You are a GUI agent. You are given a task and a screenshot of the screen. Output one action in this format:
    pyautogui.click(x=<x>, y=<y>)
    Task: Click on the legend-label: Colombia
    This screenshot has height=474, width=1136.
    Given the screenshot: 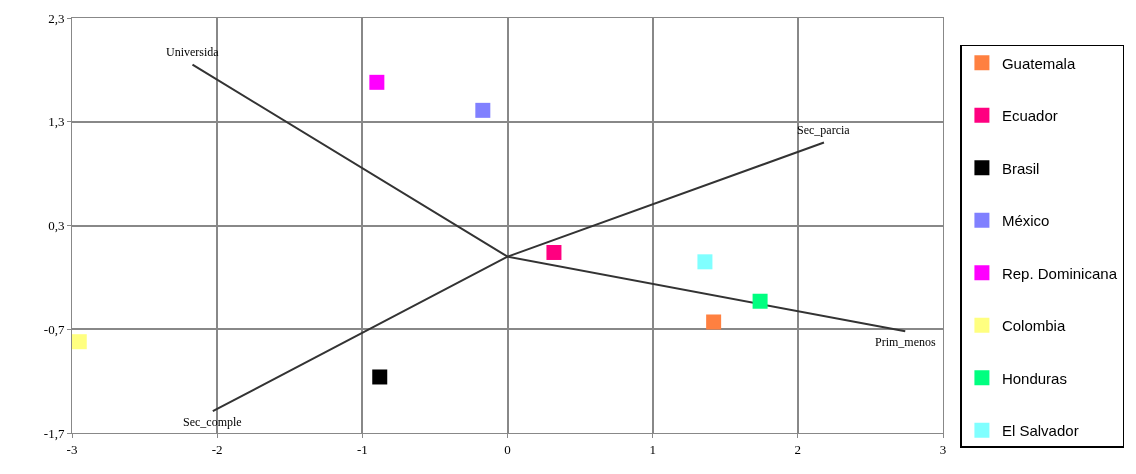 What is the action you would take?
    pyautogui.click(x=1033, y=326)
    